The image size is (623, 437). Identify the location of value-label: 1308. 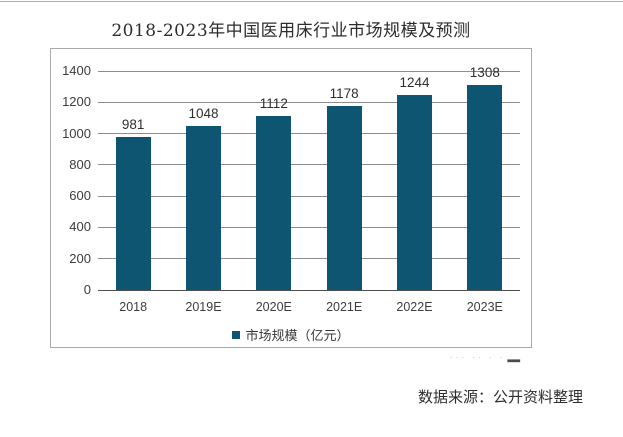
(484, 73).